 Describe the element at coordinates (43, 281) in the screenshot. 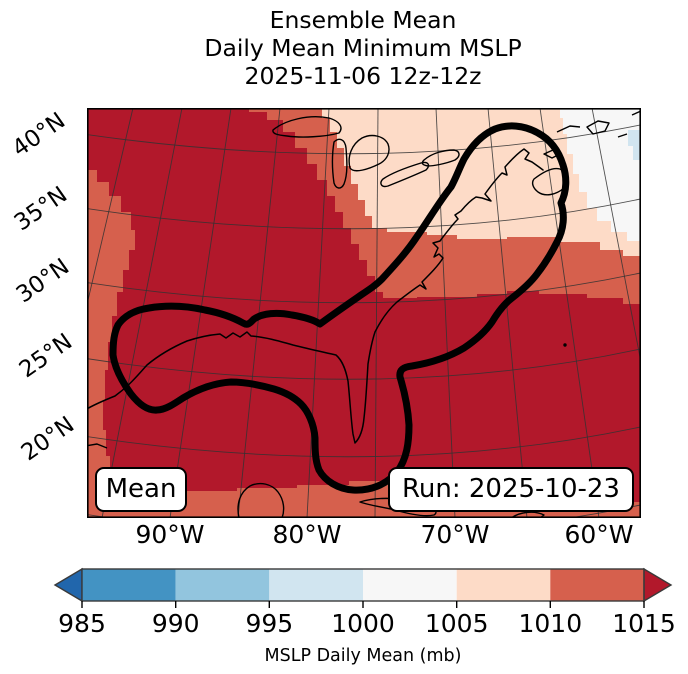

I see `lat-tick-label-30n: 30°N` at that location.